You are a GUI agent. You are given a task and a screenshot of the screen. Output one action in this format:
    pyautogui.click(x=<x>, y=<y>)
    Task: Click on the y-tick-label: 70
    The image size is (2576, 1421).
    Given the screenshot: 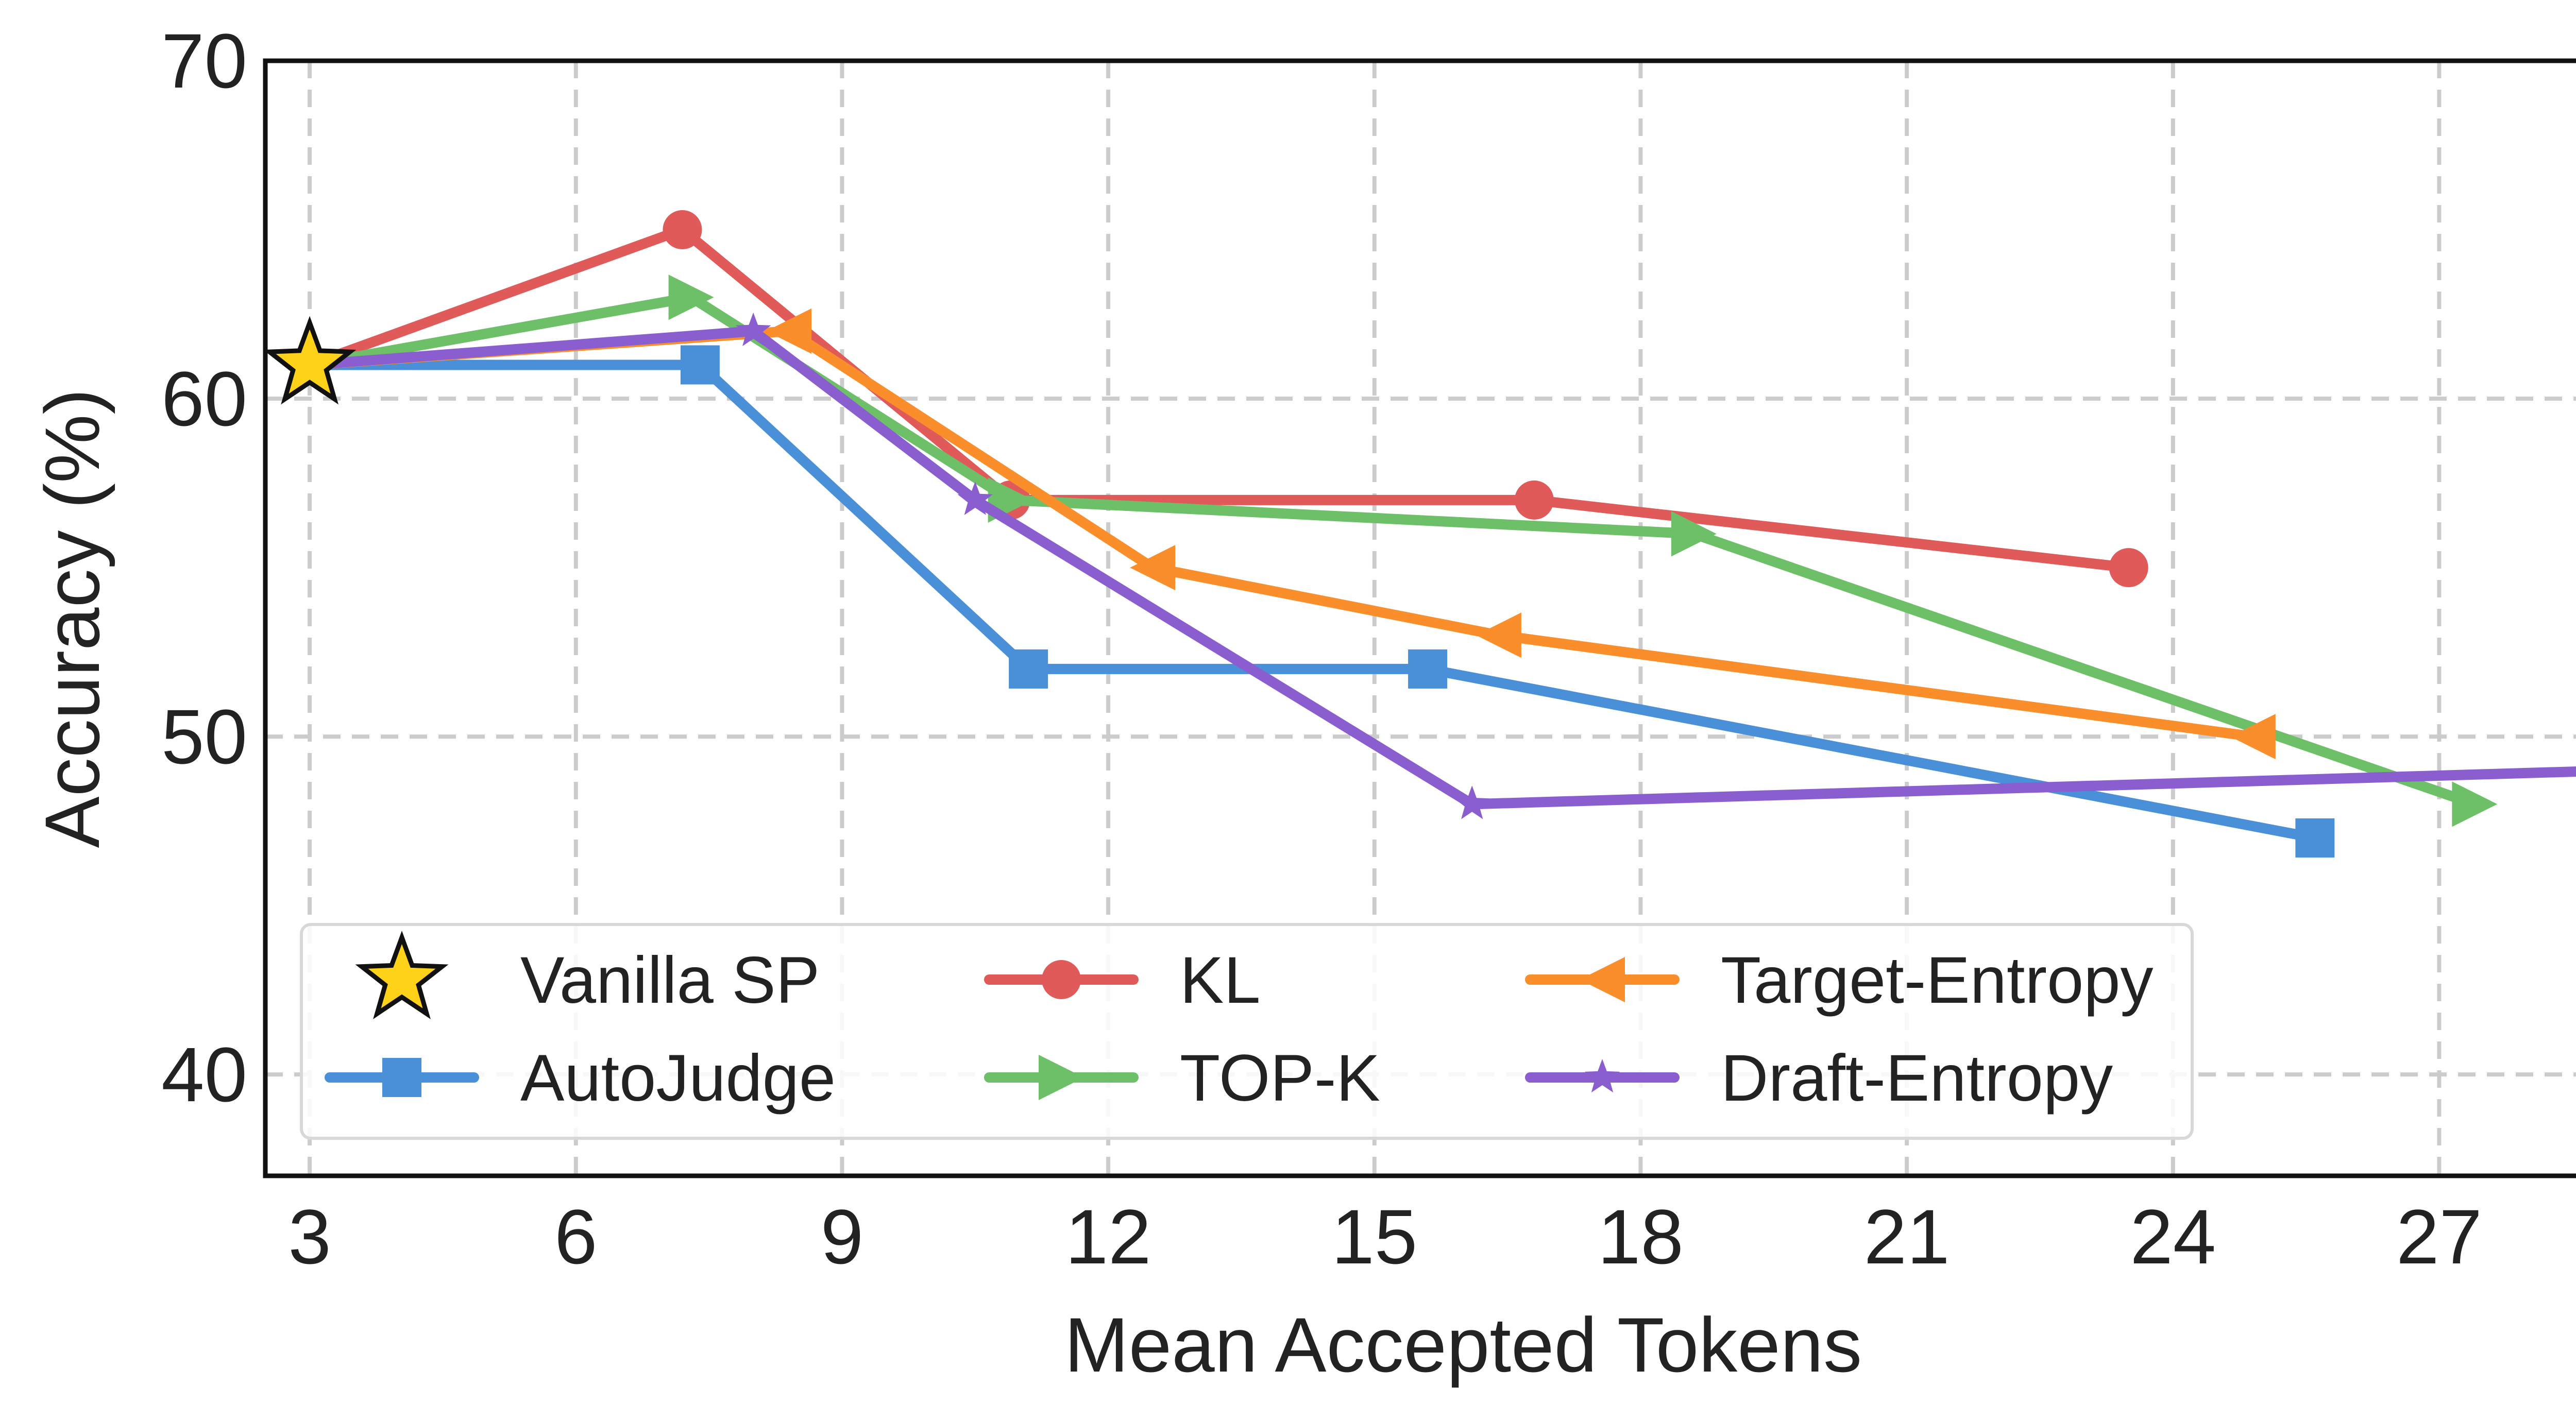 What is the action you would take?
    pyautogui.click(x=204, y=61)
    